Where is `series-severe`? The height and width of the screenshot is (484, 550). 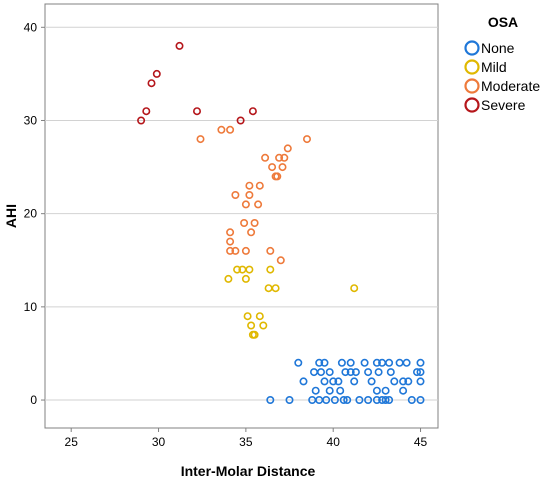
series-severe is located at coordinates (197, 83).